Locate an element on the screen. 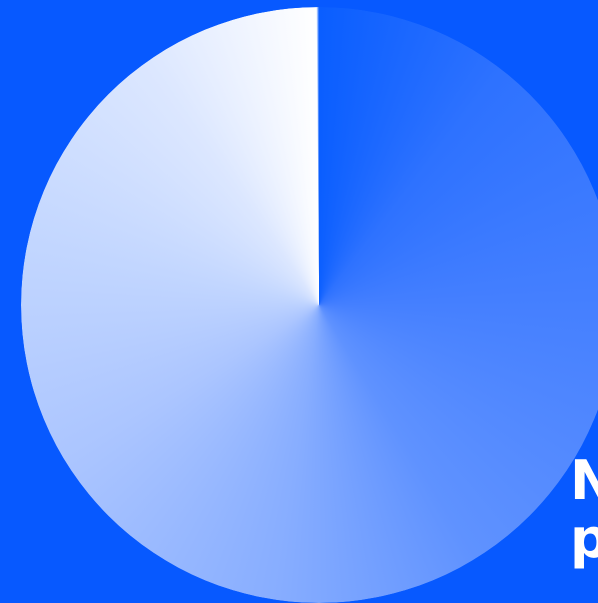 The height and width of the screenshot is (603, 598). hero-headline: N p is located at coordinates (584, 510).